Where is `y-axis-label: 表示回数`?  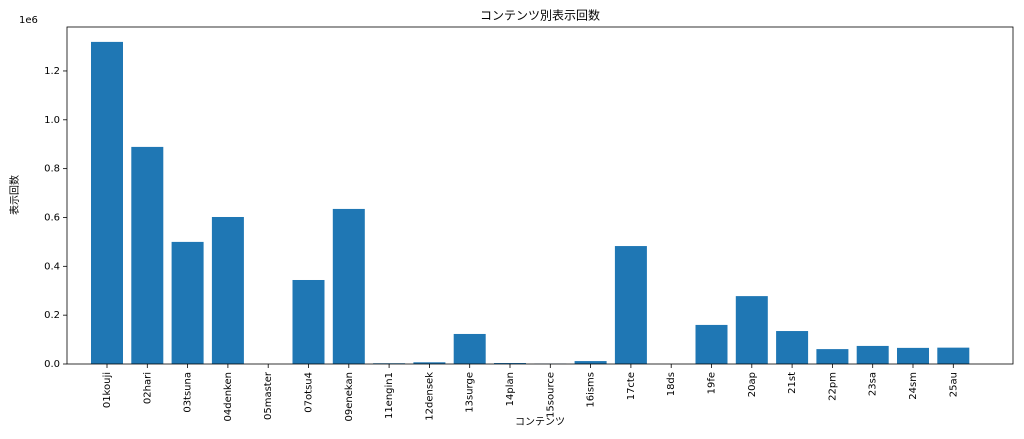 y-axis-label: 表示回数 is located at coordinates (14, 195).